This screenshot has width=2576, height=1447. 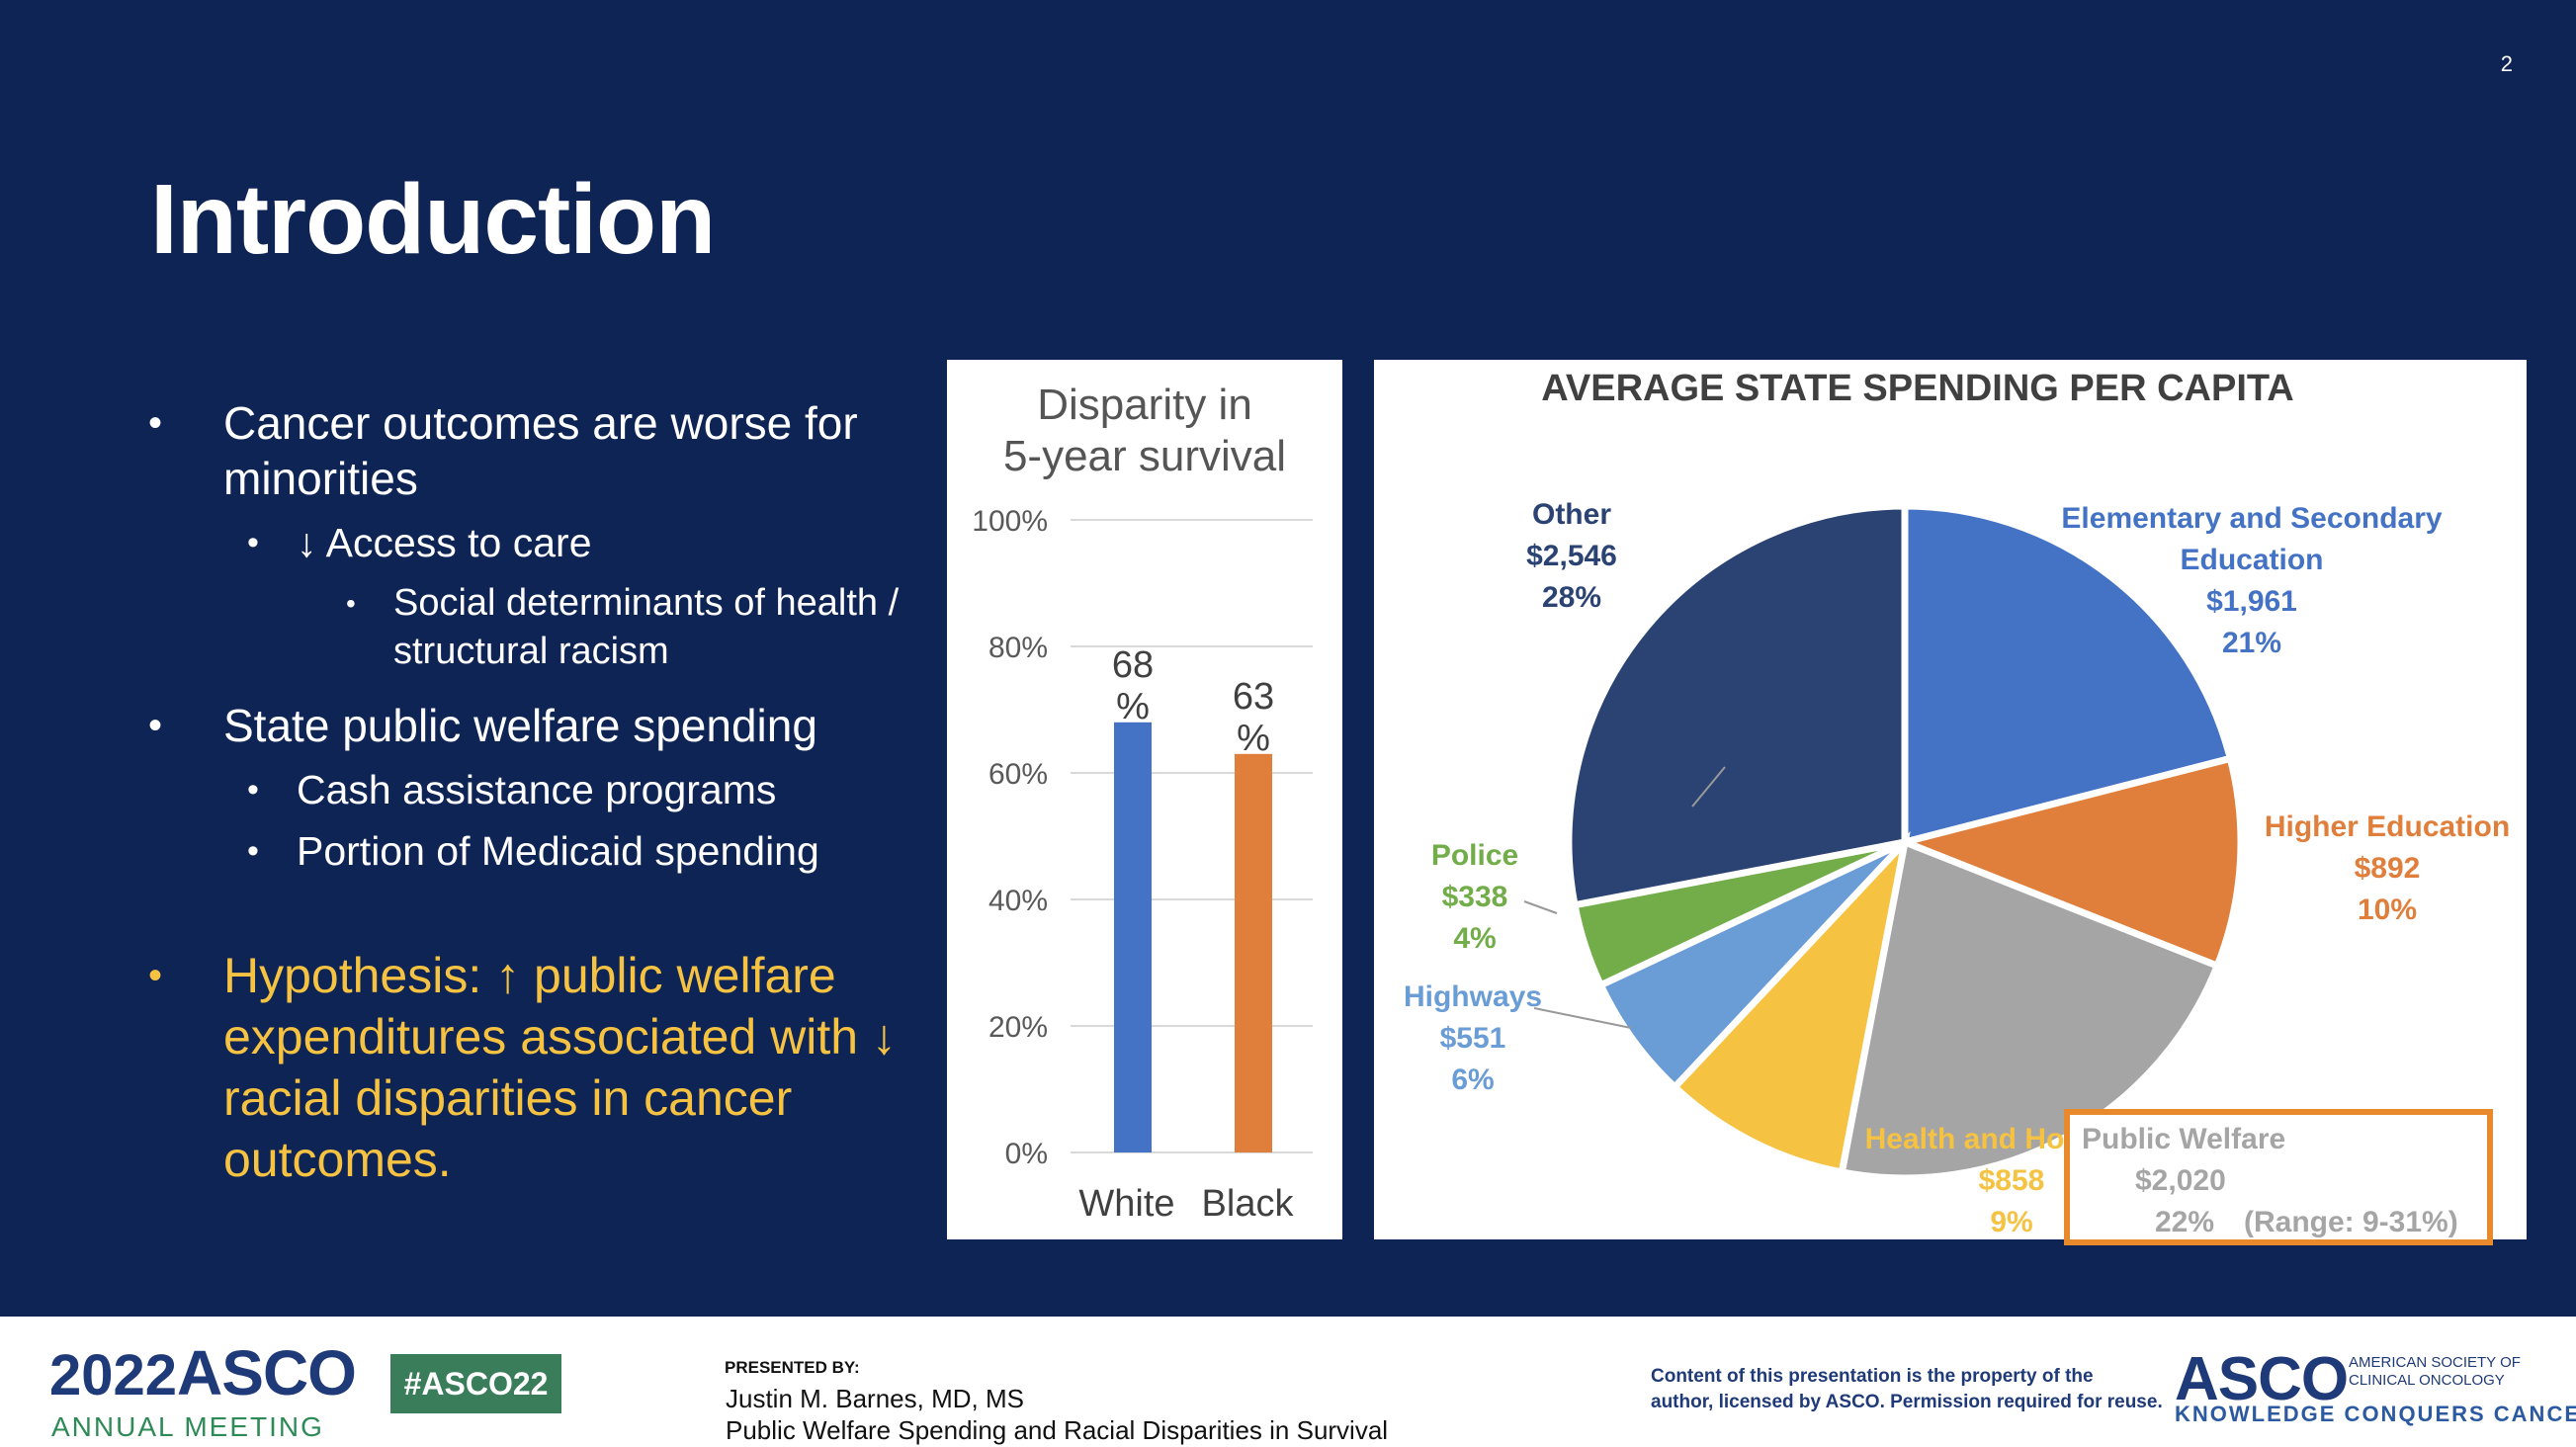 I want to click on bullet-item: ↓ Access to care, so click(x=543, y=542).